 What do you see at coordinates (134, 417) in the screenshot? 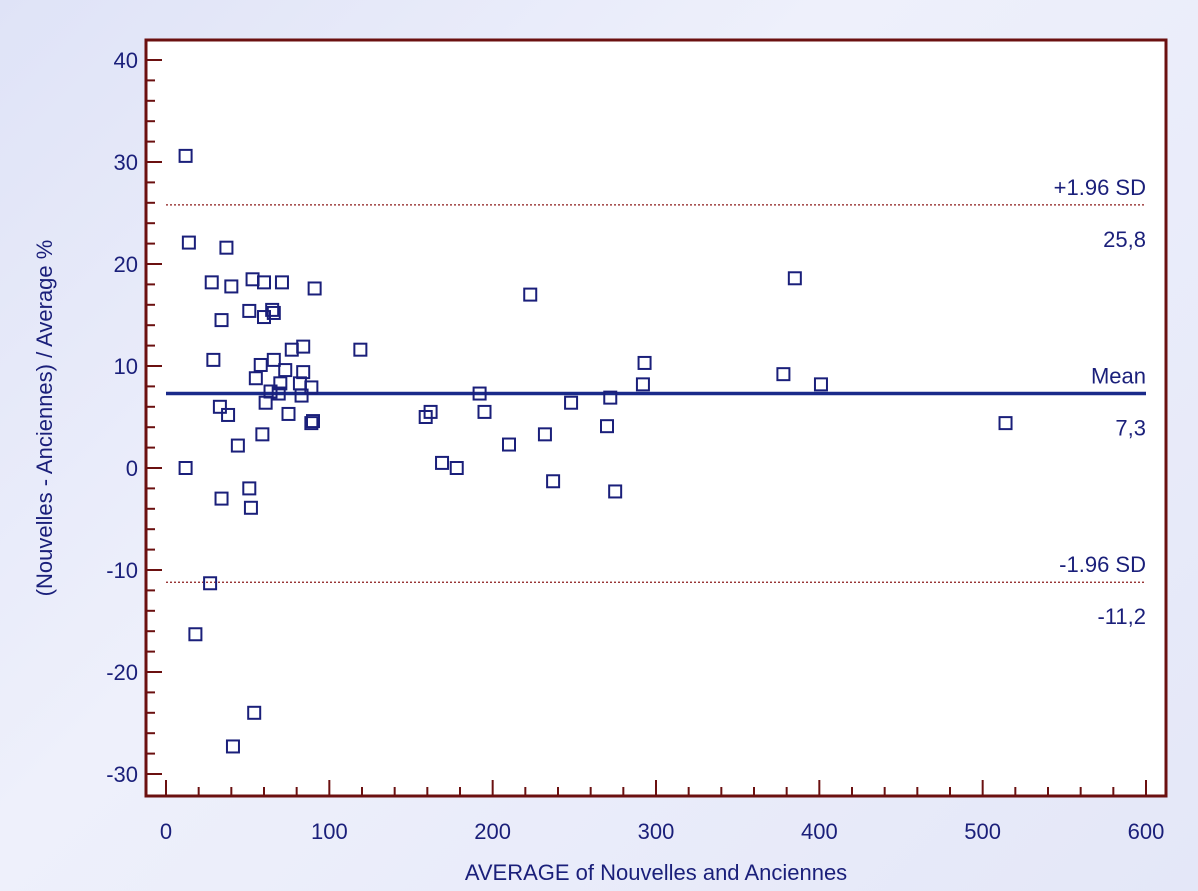
I see `y-axis: -30 -20 -10 0 10 20 30 40` at bounding box center [134, 417].